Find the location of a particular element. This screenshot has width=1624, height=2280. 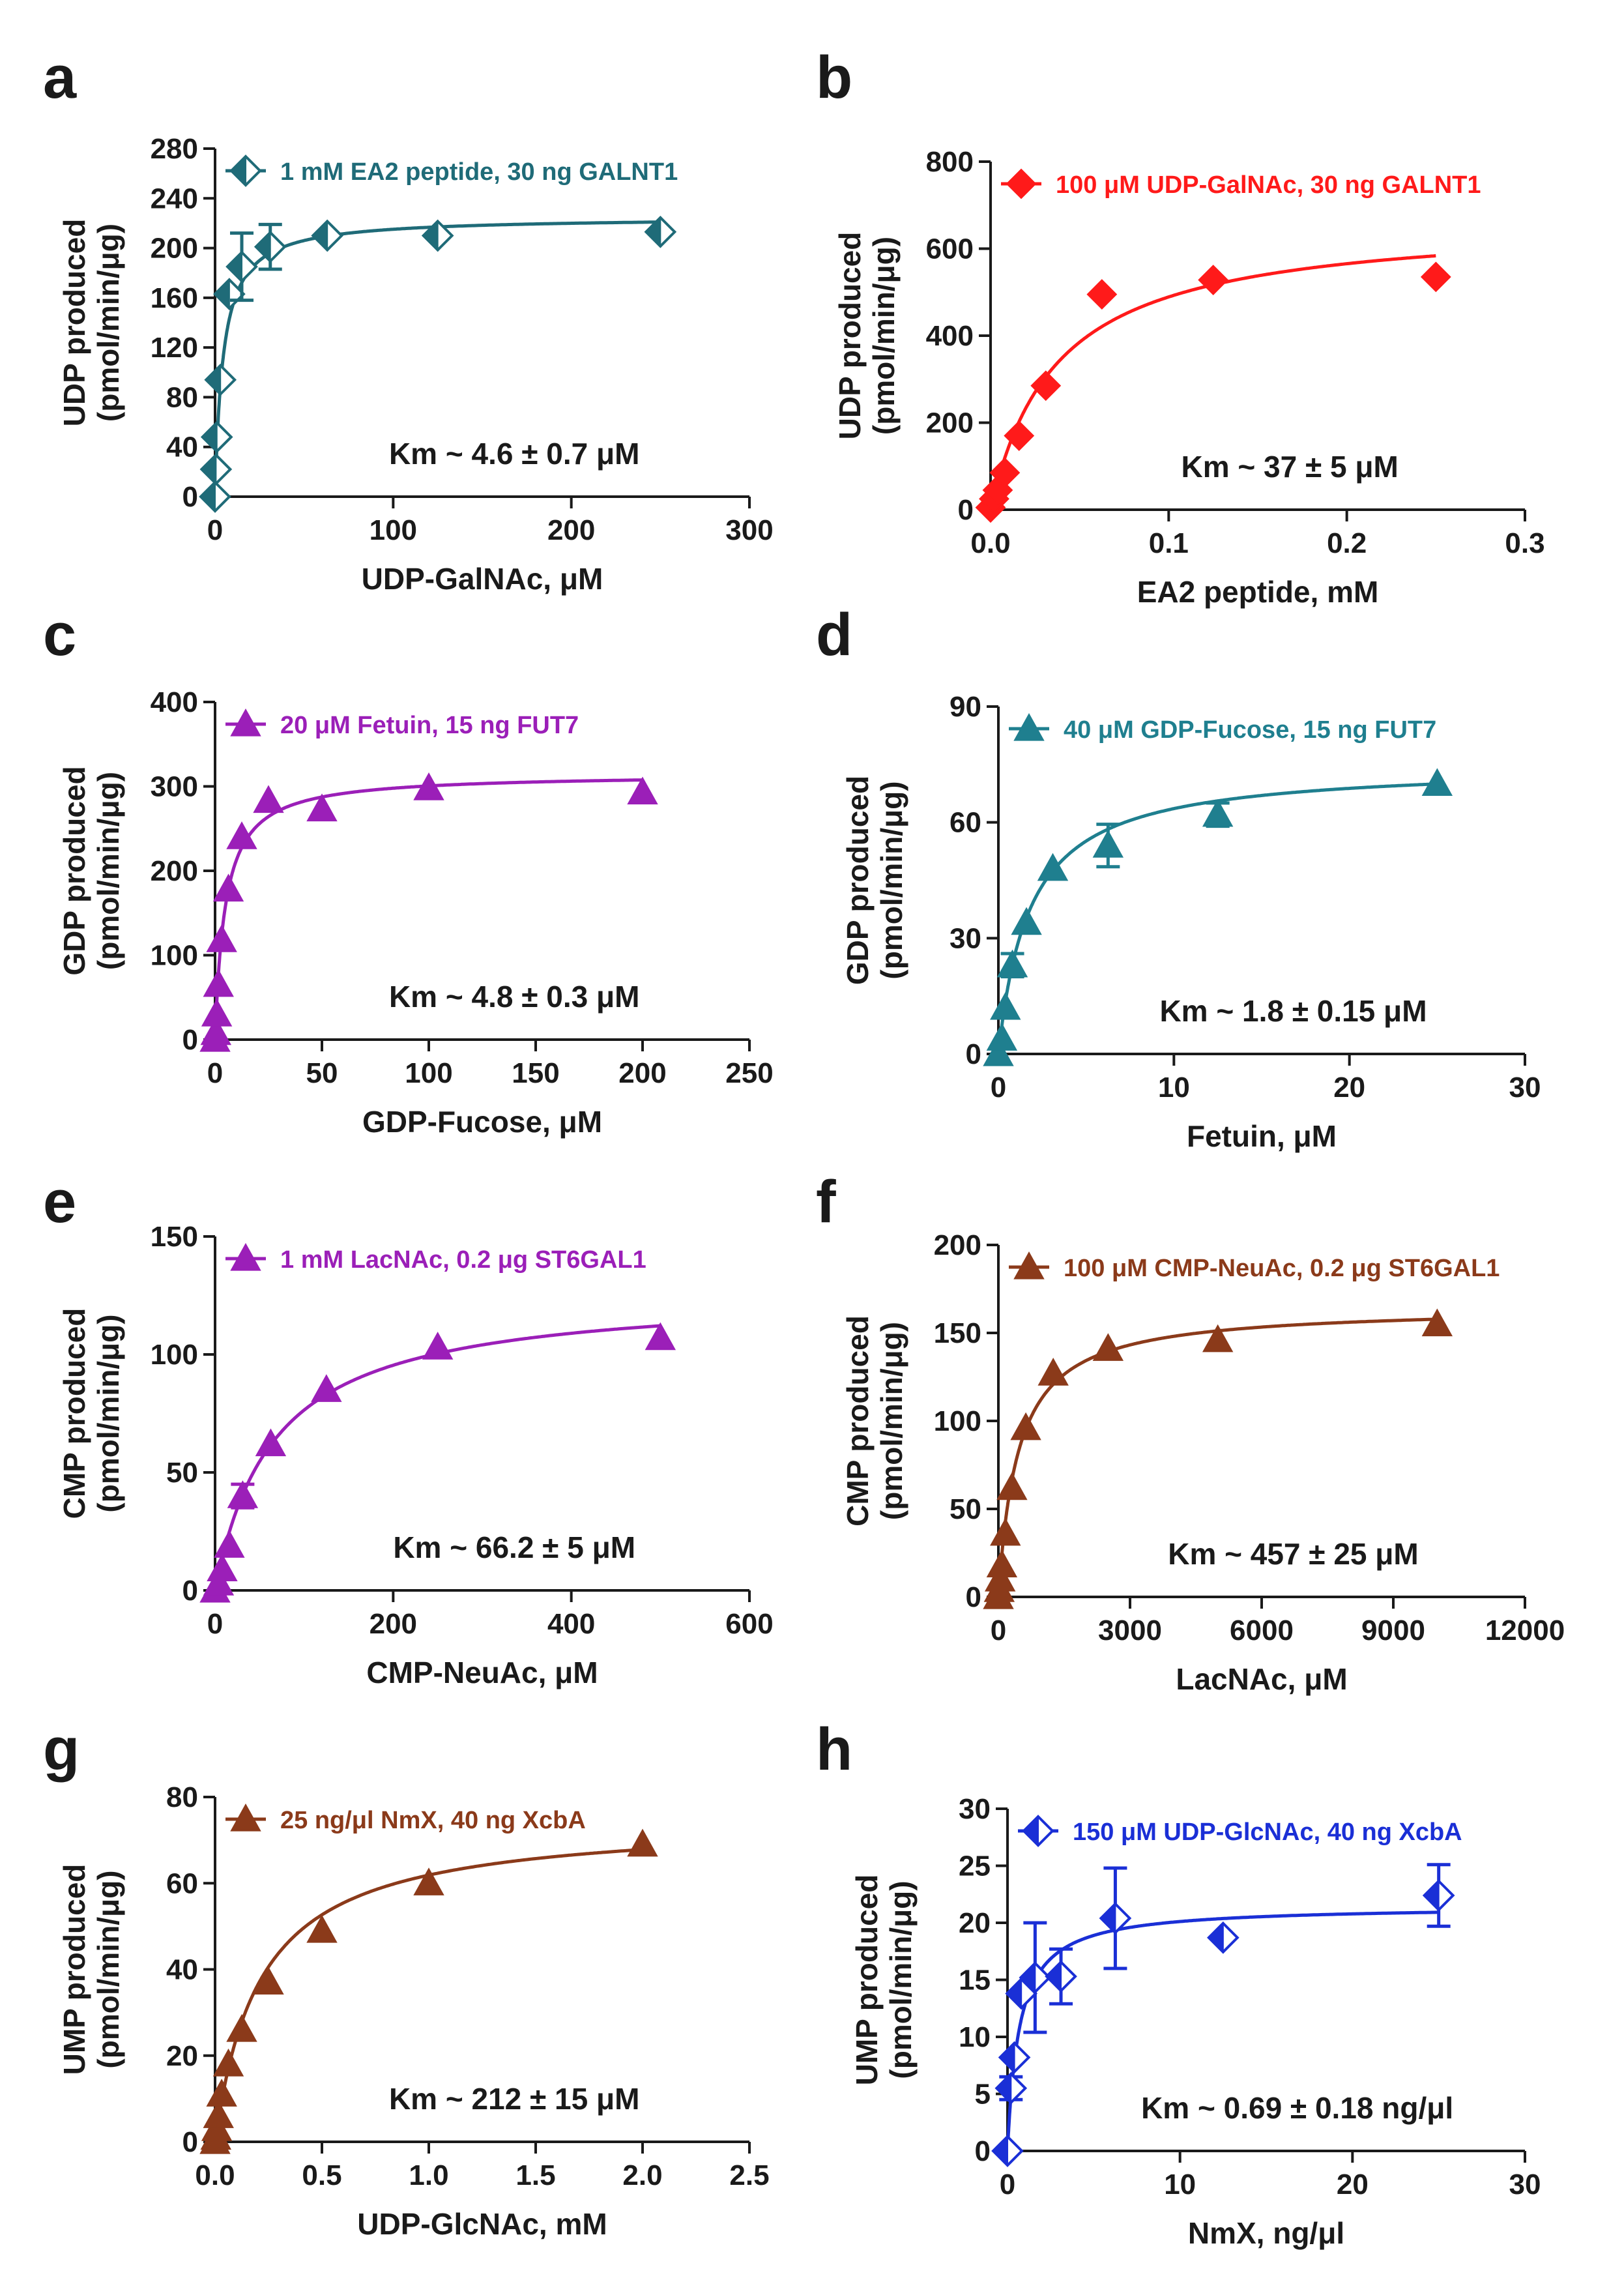

y-axis-title: GDP produced is located at coordinates (74, 871).